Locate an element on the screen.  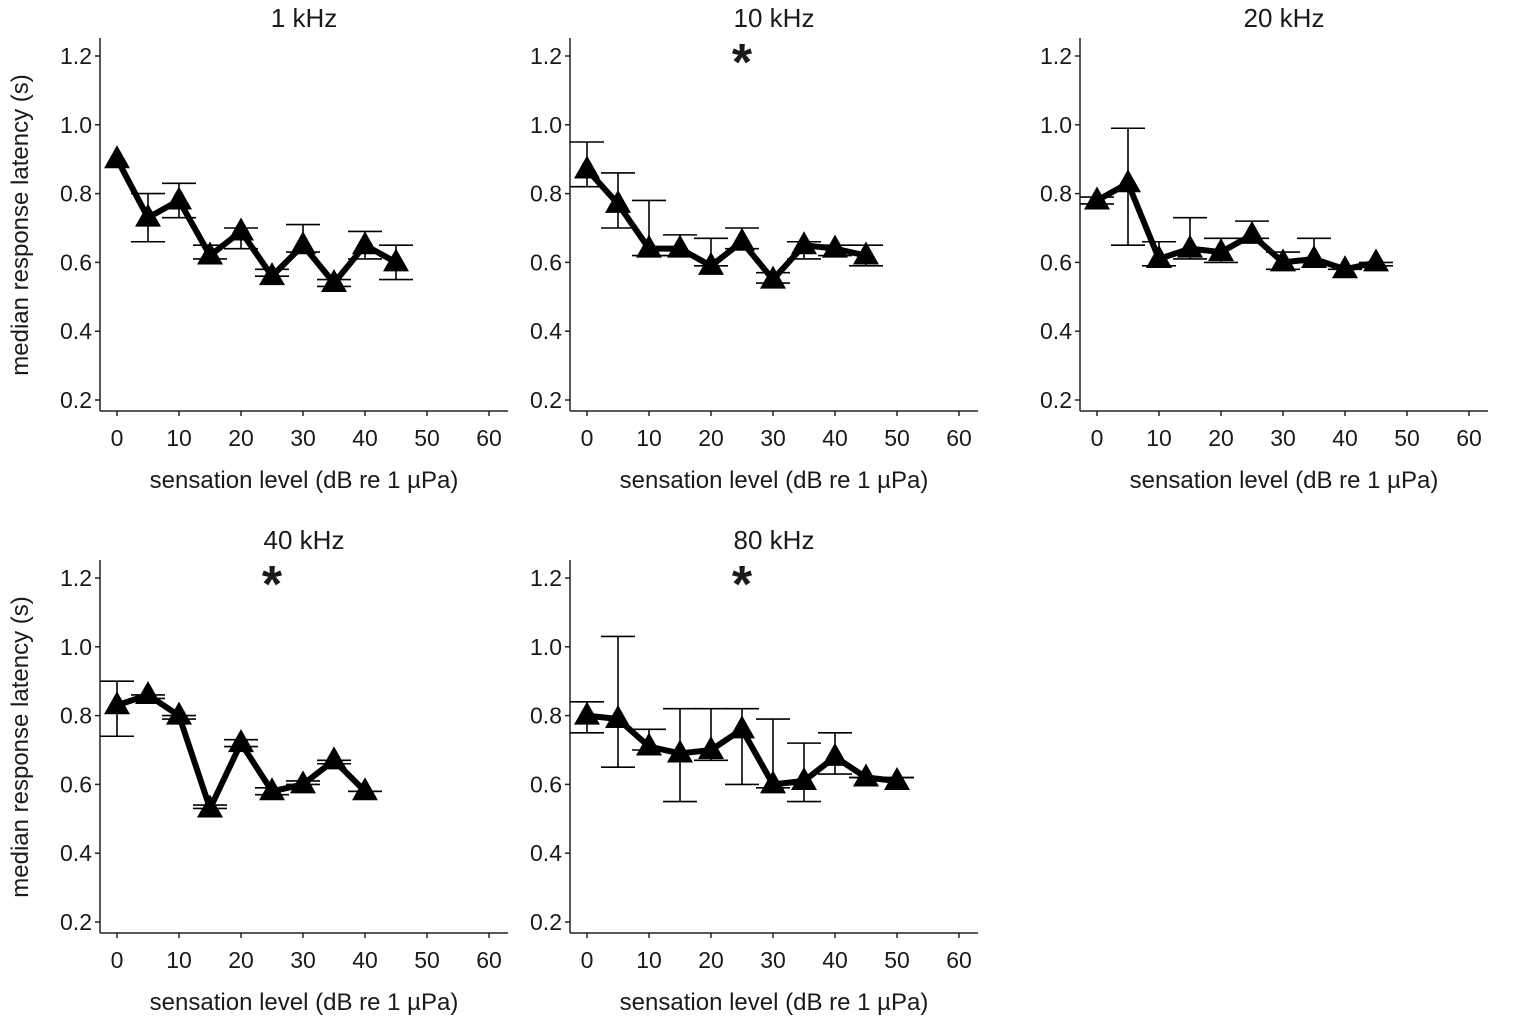
panel-title: 80 kHz is located at coordinates (774, 540).